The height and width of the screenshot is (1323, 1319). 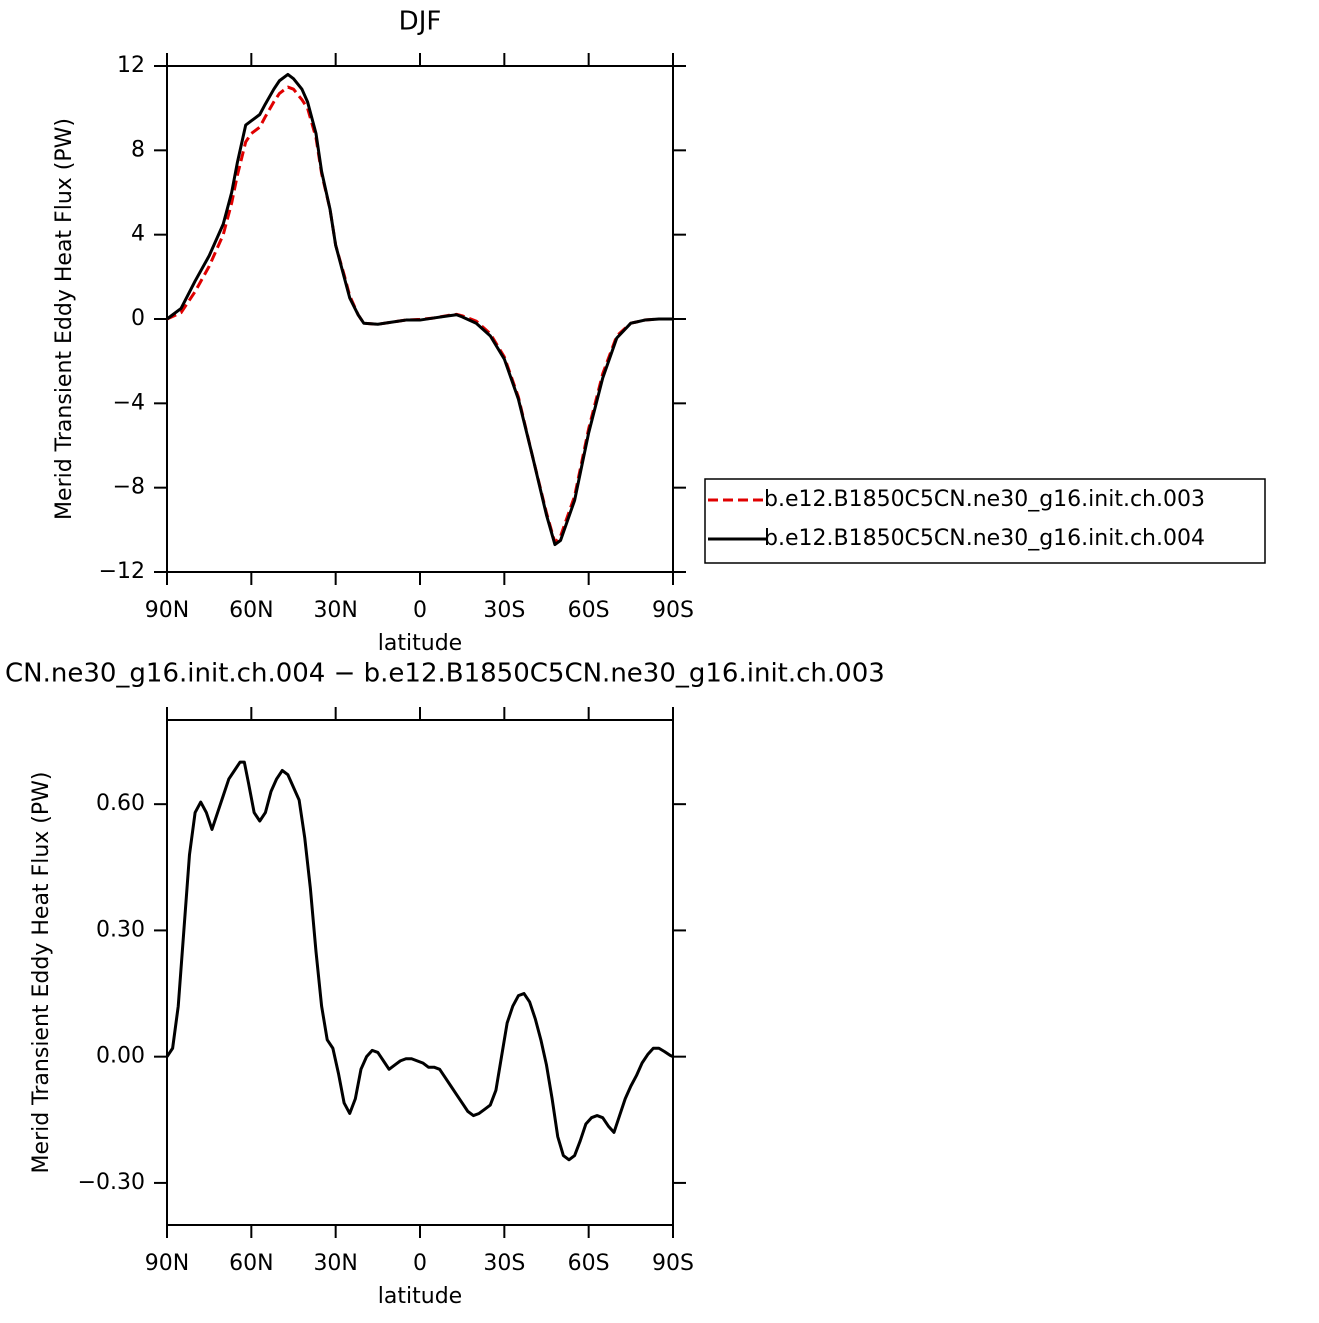 I want to click on y-tick-label: 4, so click(x=138, y=234).